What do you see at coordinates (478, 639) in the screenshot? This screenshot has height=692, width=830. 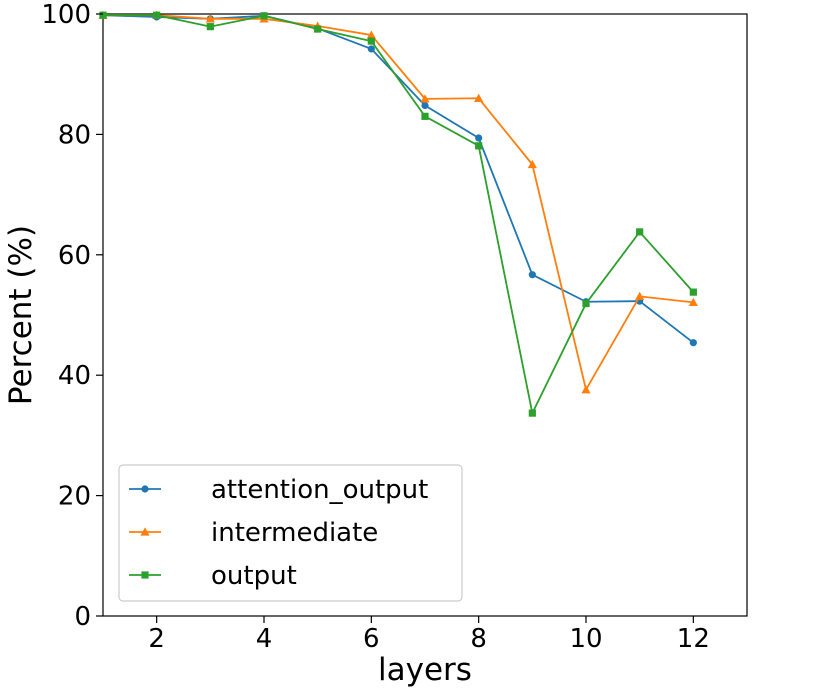 I see `x-tick-label: 8` at bounding box center [478, 639].